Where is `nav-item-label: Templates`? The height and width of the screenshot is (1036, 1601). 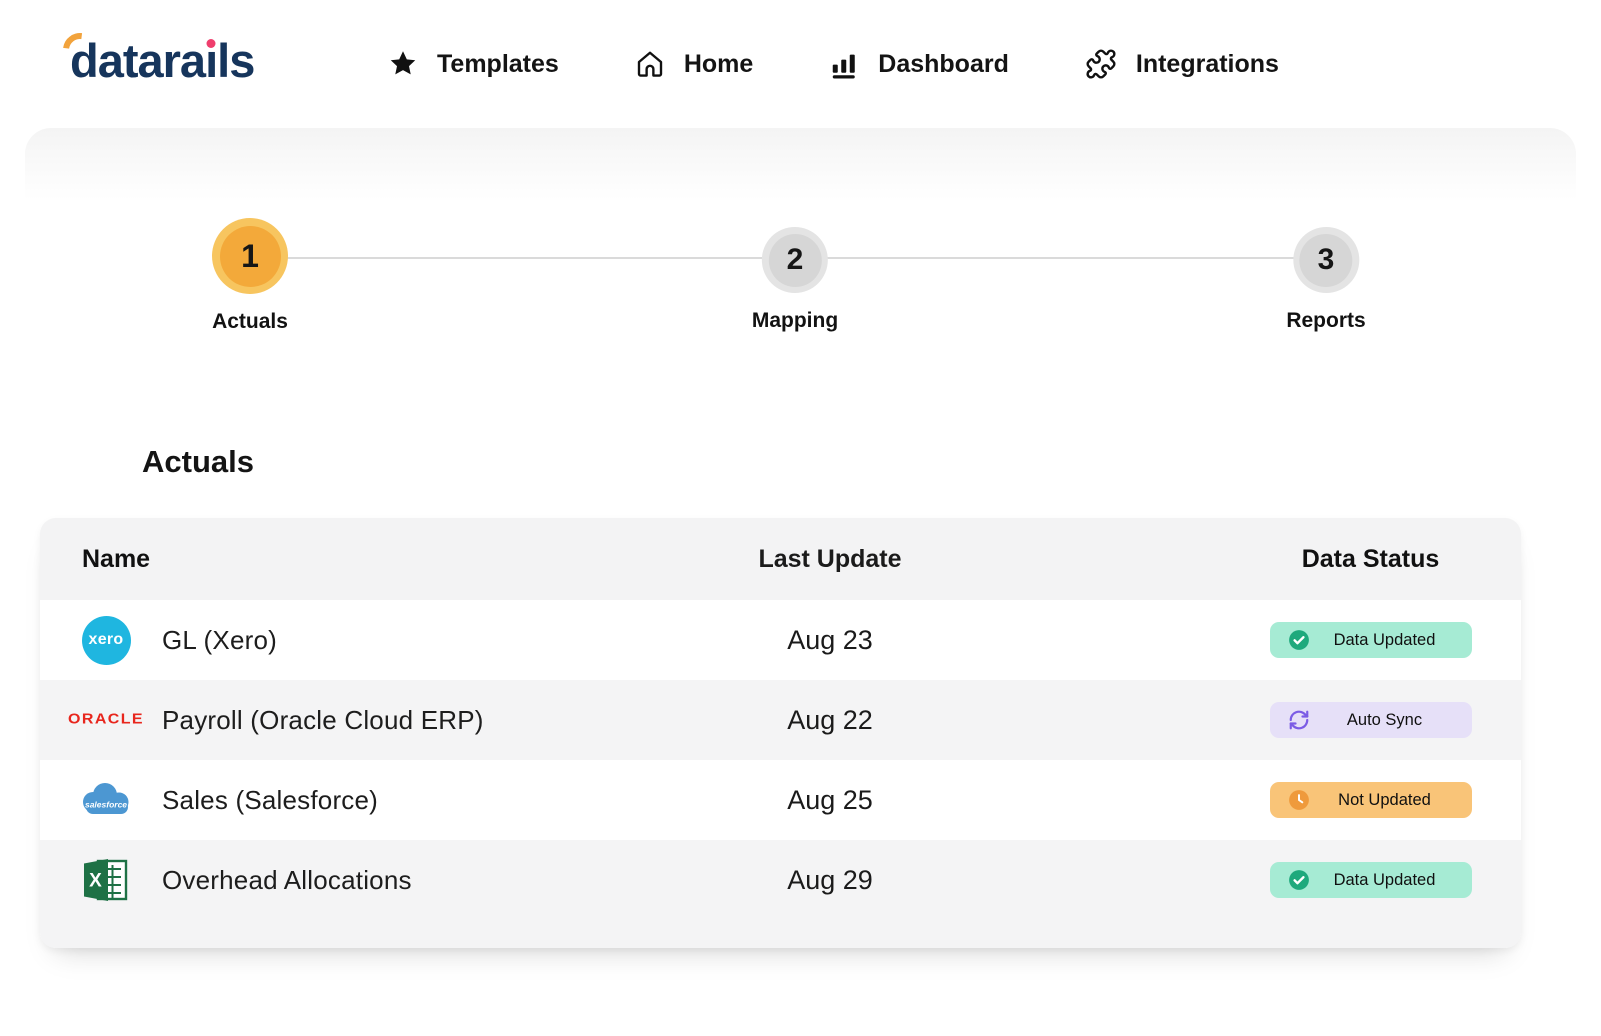
nav-item-label: Templates is located at coordinates (498, 63).